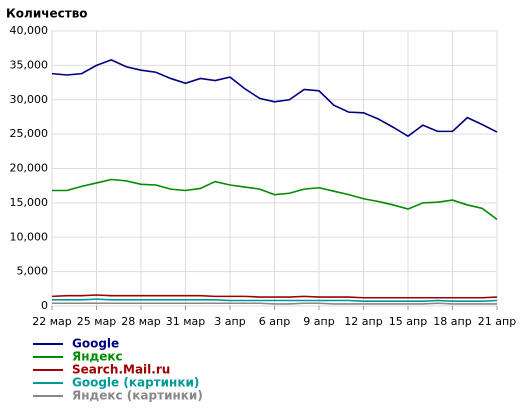 Image resolution: width=520 pixels, height=413 pixels. I want to click on y-tick-label: 0, so click(44, 305).